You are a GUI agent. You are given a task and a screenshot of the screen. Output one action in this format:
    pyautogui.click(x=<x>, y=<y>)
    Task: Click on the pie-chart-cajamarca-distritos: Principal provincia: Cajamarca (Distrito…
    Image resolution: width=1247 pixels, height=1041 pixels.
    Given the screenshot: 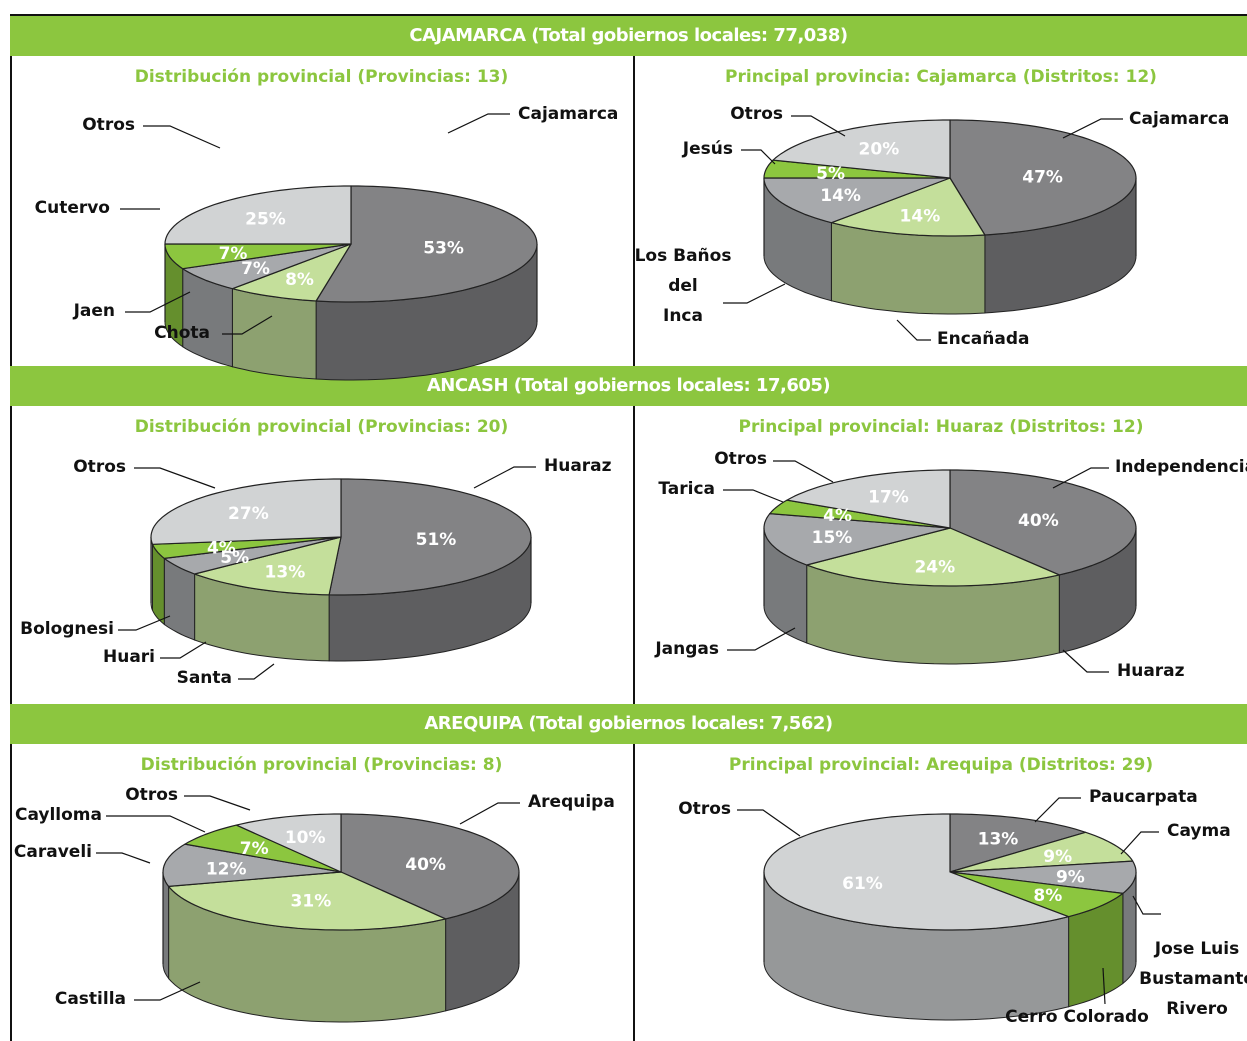 What is the action you would take?
    pyautogui.click(x=932, y=208)
    